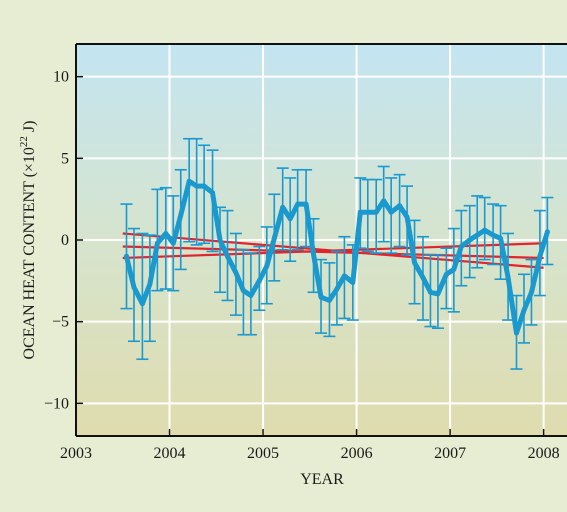 The width and height of the screenshot is (567, 512). What do you see at coordinates (24, 141) in the screenshot?
I see `y-axis-title-exponent: 22` at bounding box center [24, 141].